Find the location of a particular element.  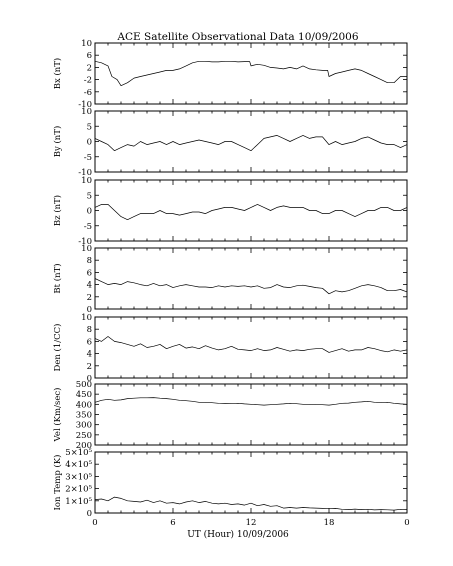

x-axis-label: UT (Hour) 10/09/2006 is located at coordinates (238, 534).